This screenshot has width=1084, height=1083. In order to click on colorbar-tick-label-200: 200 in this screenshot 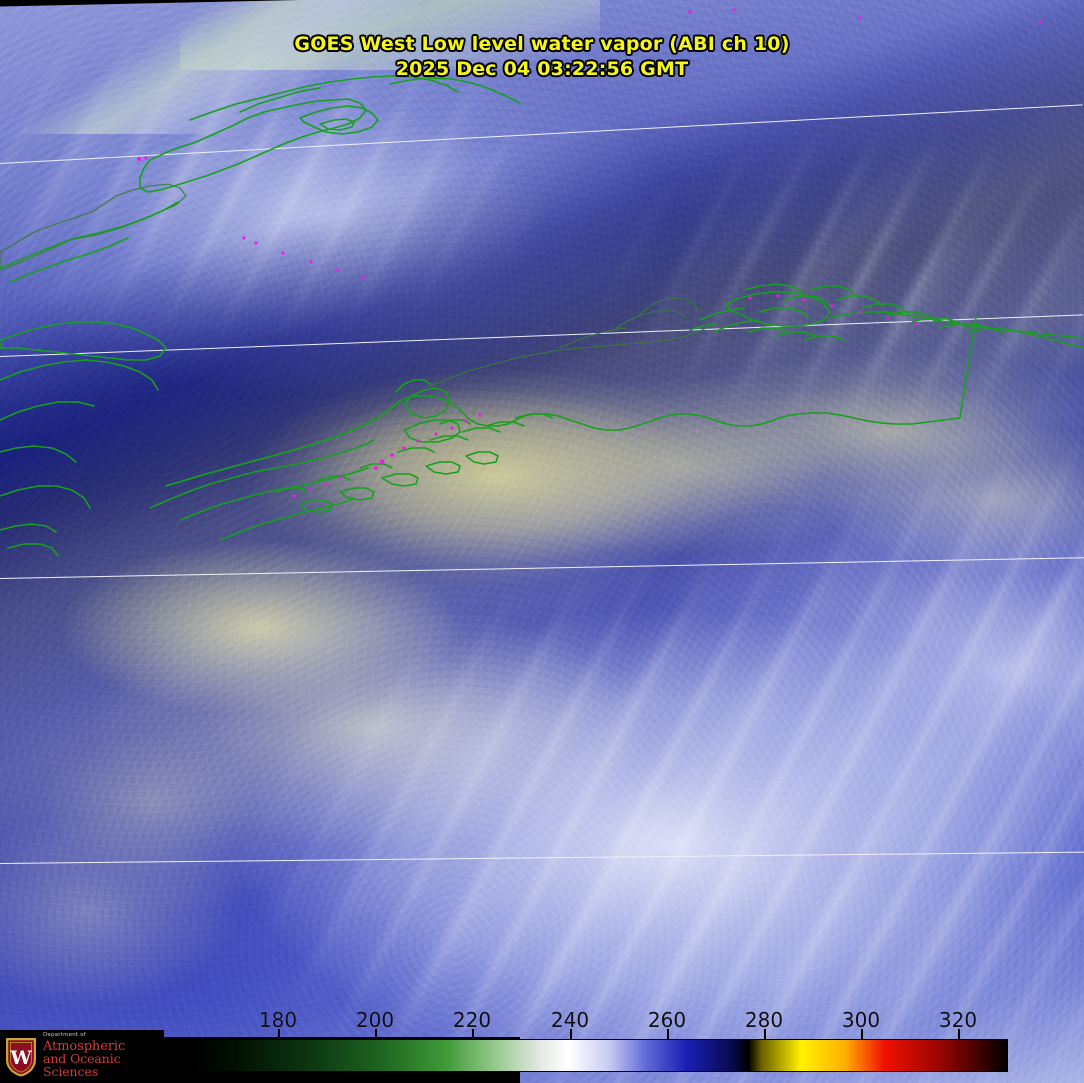, I will do `click(375, 1020)`.